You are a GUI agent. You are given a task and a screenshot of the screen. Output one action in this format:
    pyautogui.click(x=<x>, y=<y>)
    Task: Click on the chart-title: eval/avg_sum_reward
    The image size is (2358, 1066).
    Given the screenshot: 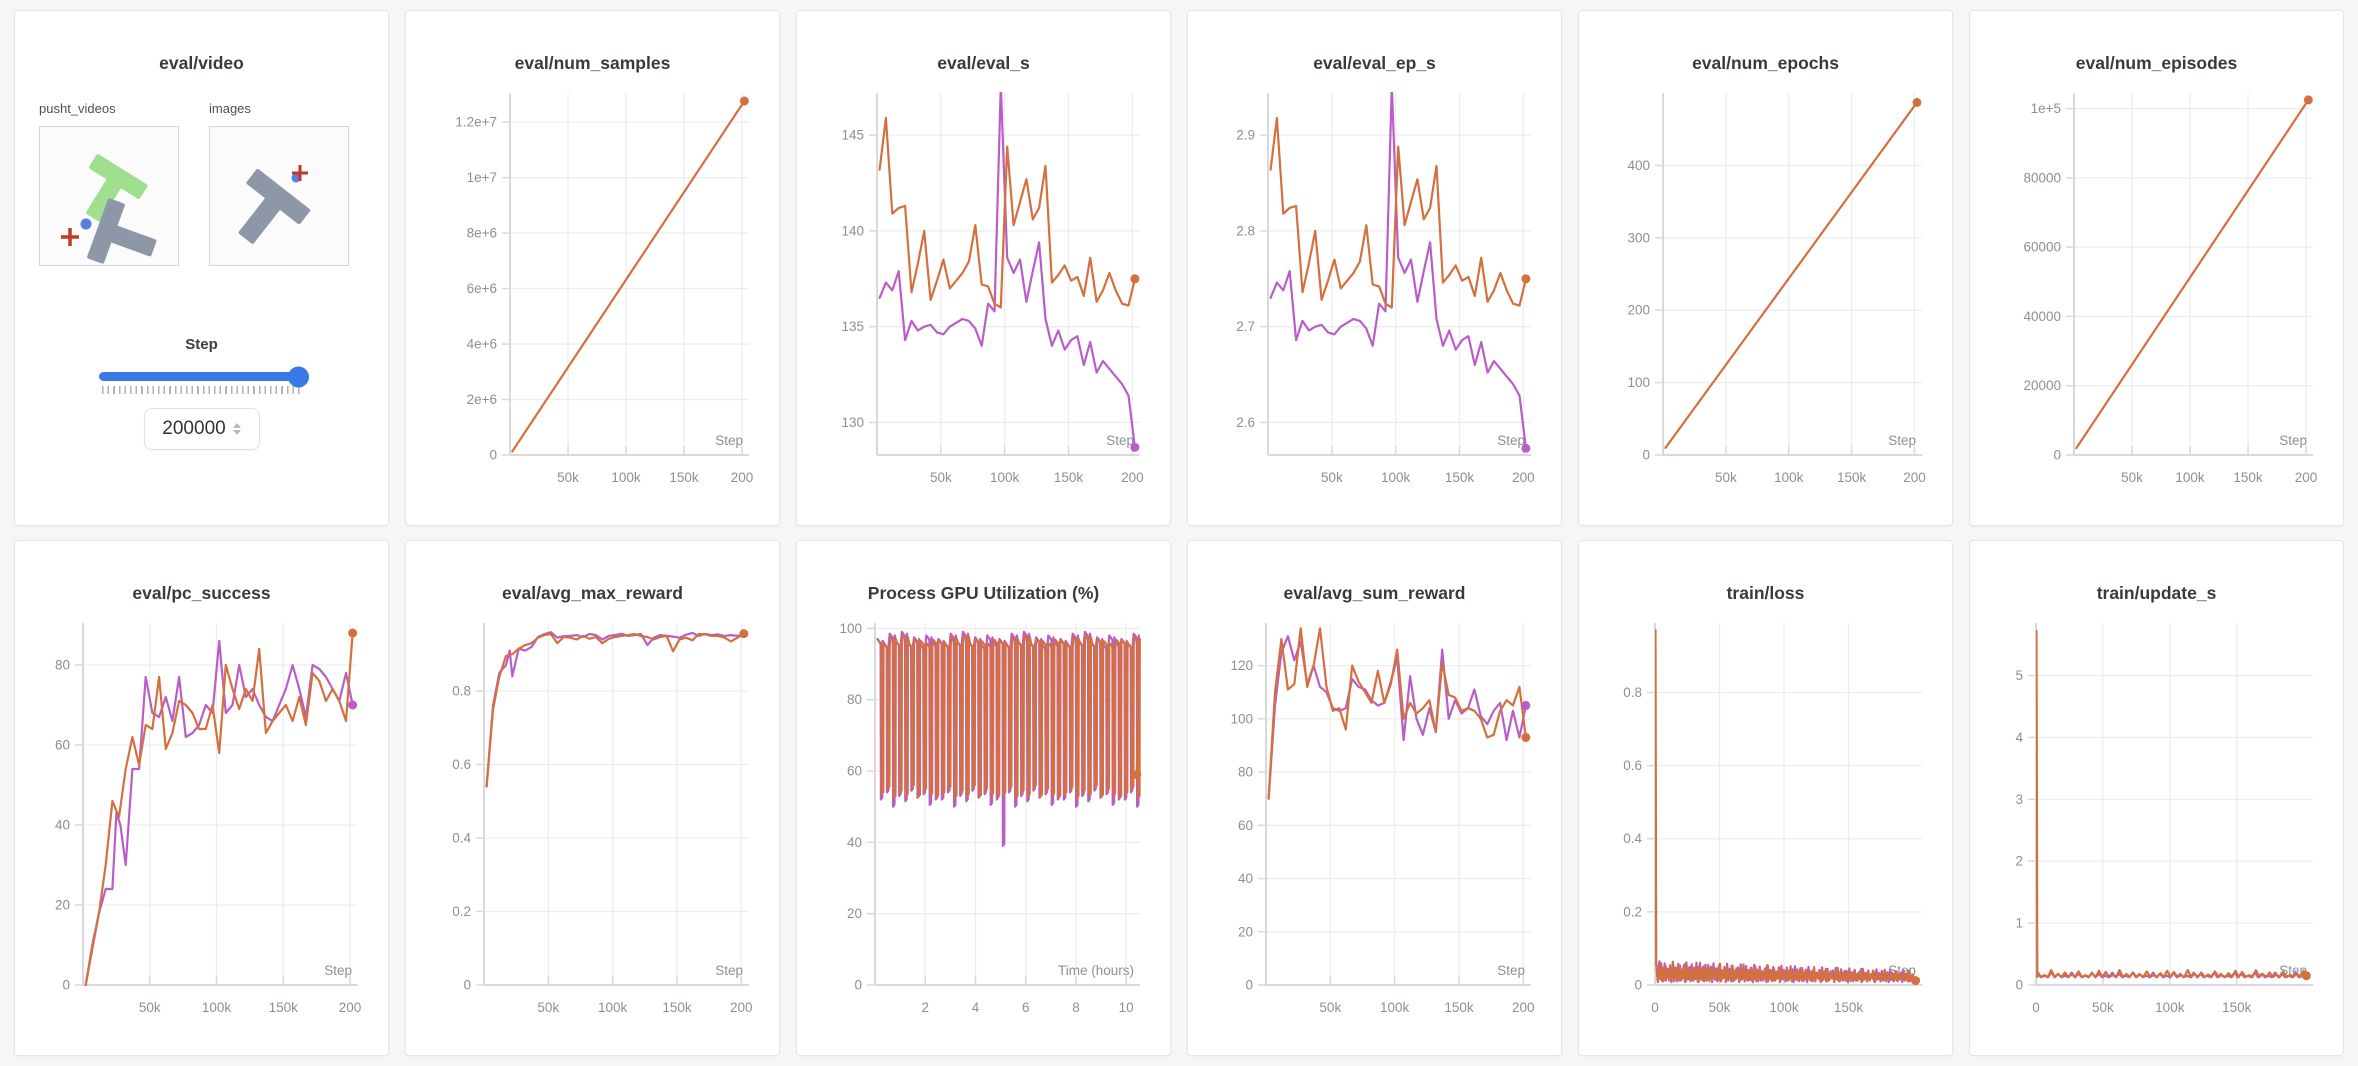 What is the action you would take?
    pyautogui.click(x=1374, y=593)
    